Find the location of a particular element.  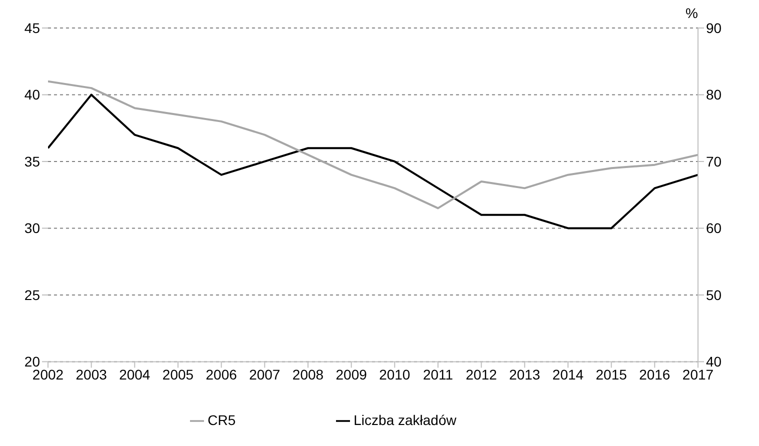

y2-tick-label: 90 is located at coordinates (714, 28).